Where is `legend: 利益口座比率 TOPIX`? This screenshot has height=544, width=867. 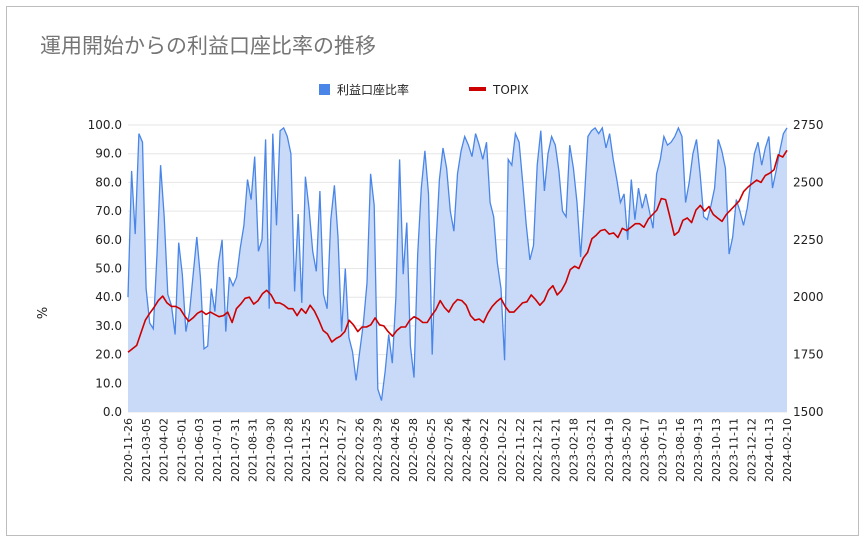 legend: 利益口座比率 TOPIX is located at coordinates (424, 89).